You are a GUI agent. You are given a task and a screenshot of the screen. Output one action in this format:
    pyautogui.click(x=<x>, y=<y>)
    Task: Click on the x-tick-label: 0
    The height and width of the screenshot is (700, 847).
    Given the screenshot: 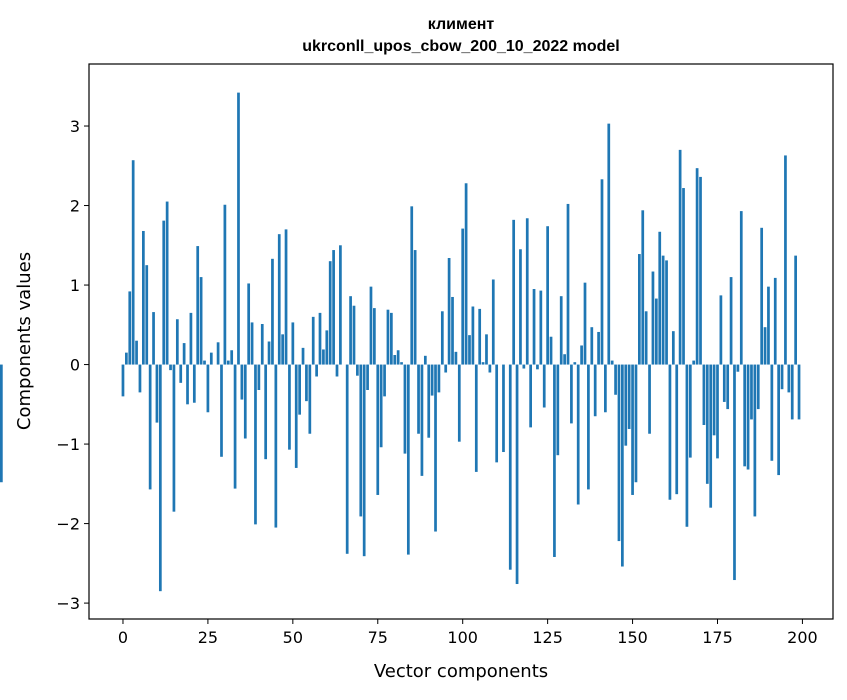 What is the action you would take?
    pyautogui.click(x=123, y=637)
    